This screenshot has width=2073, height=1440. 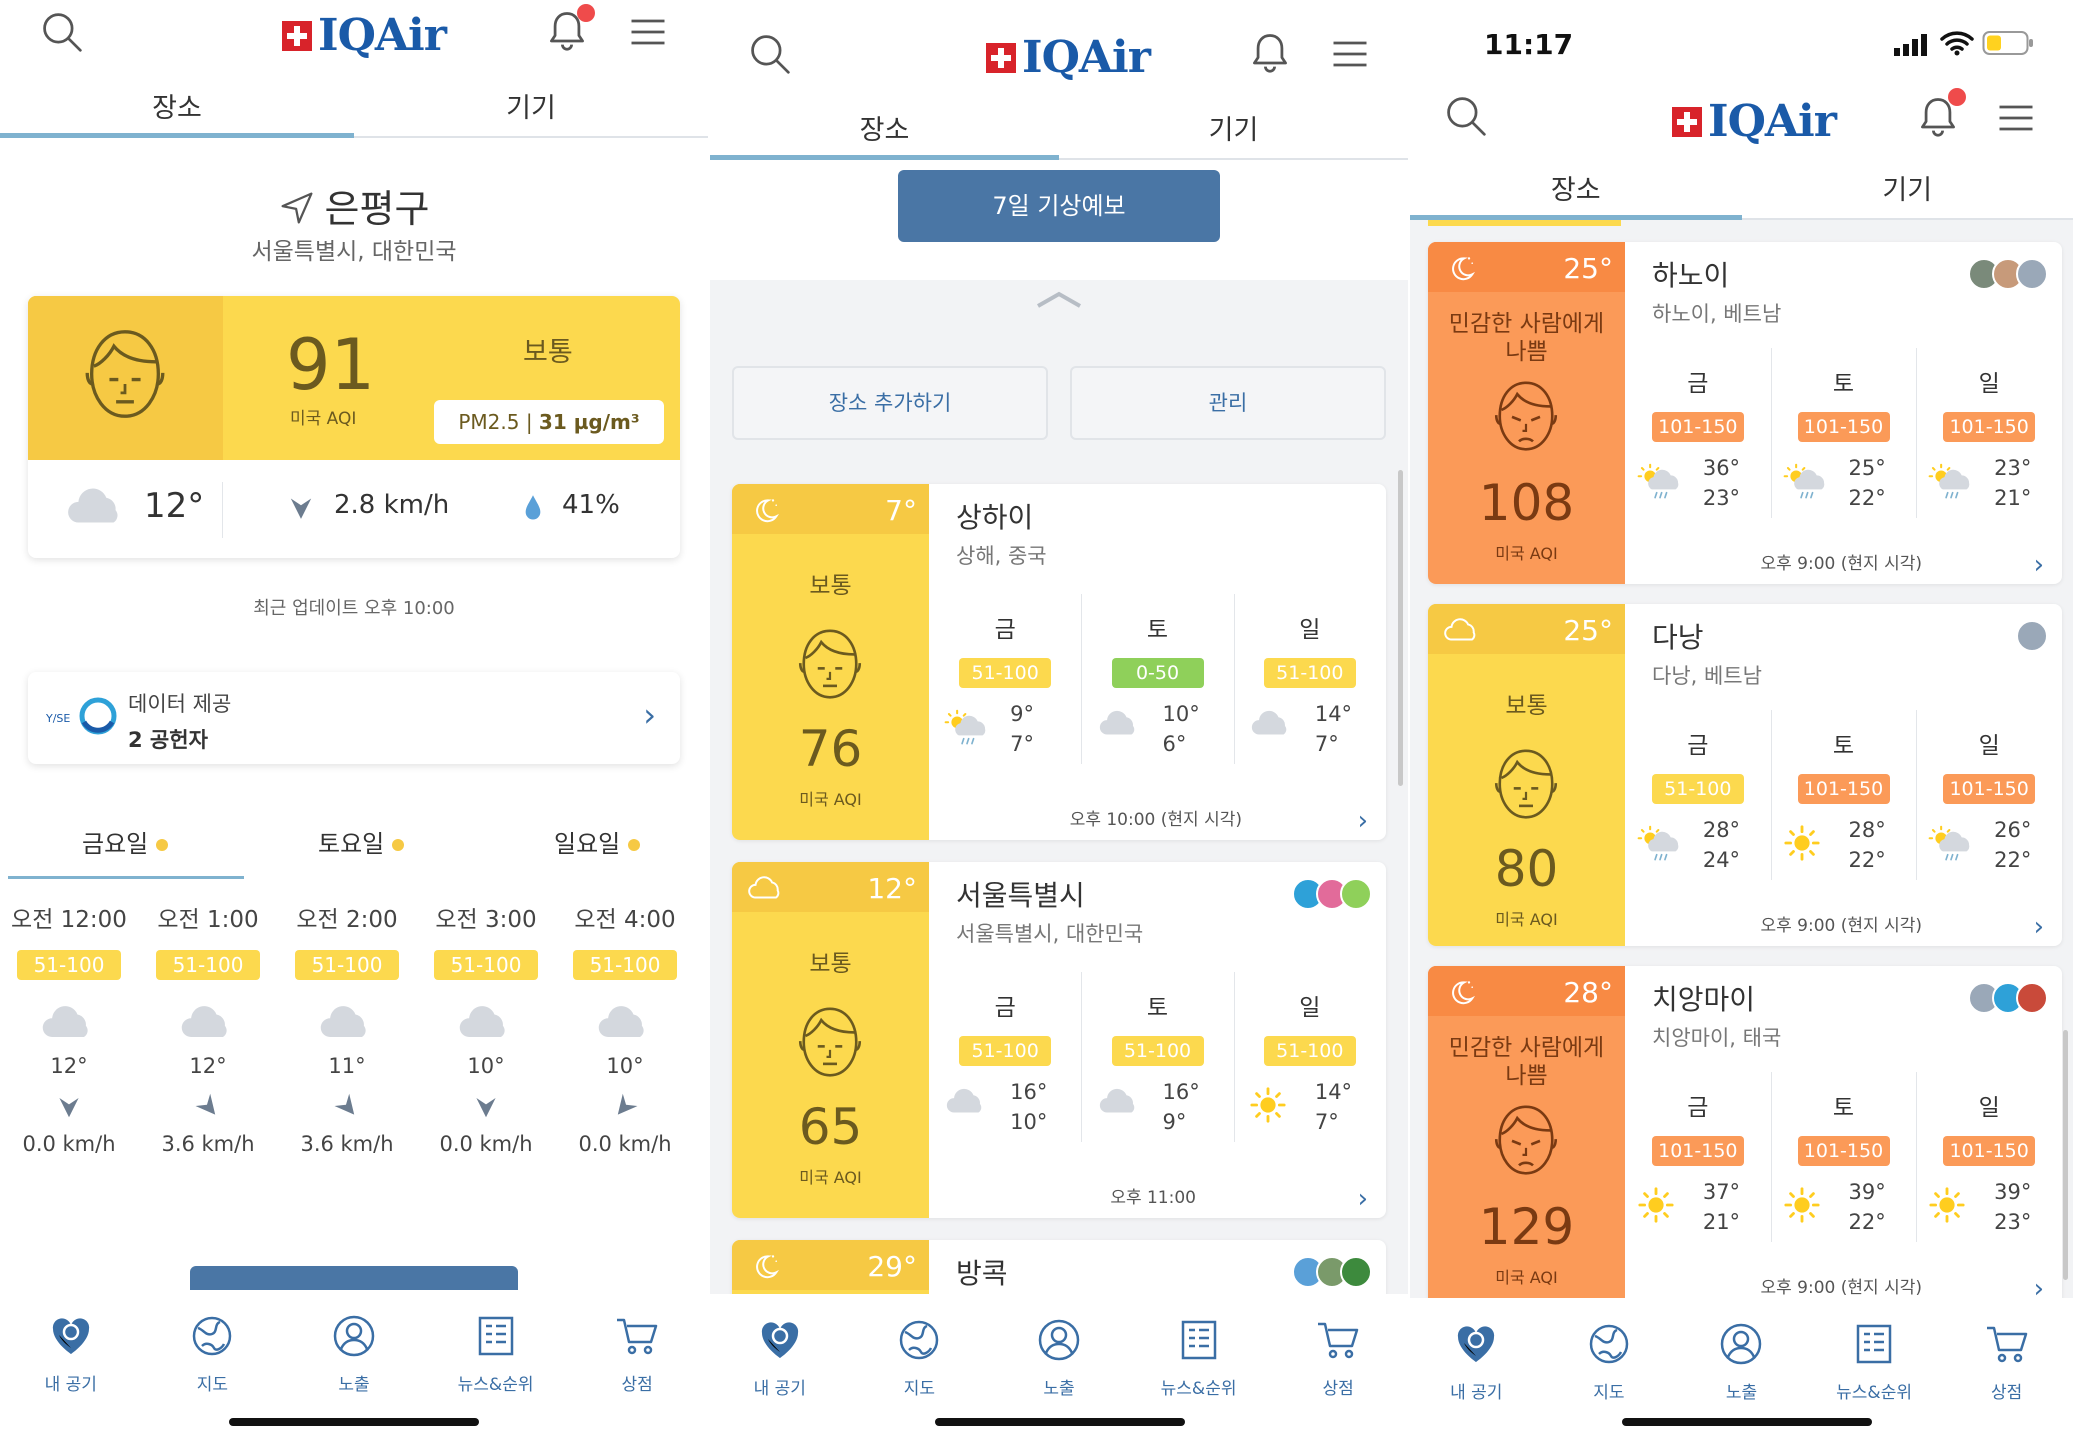 I want to click on nav-label: 노출, so click(x=1741, y=1393).